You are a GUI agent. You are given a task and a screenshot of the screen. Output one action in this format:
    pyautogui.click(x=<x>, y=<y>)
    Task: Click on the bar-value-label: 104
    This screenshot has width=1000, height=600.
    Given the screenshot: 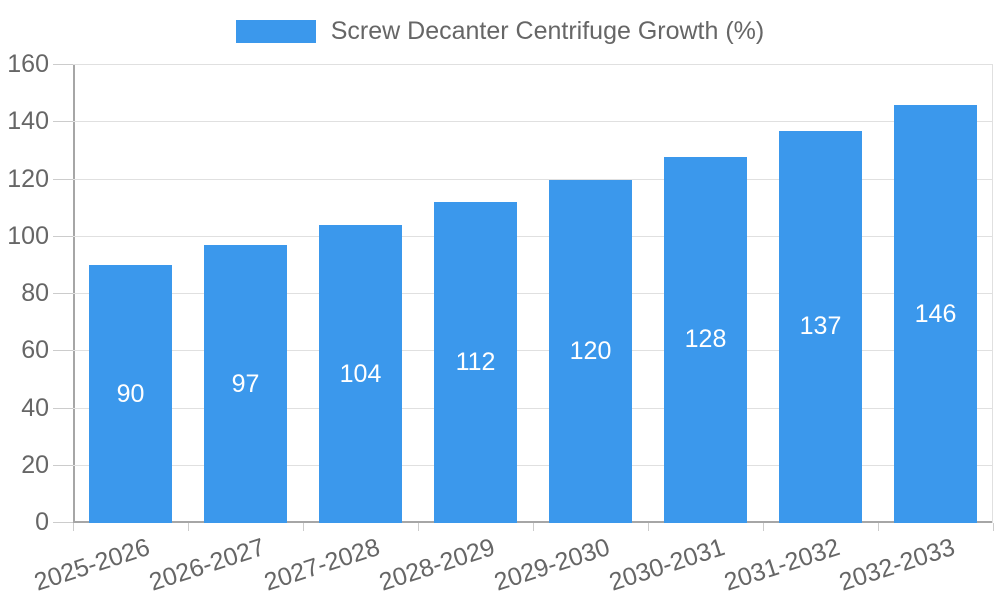 What is the action you would take?
    pyautogui.click(x=360, y=373)
    